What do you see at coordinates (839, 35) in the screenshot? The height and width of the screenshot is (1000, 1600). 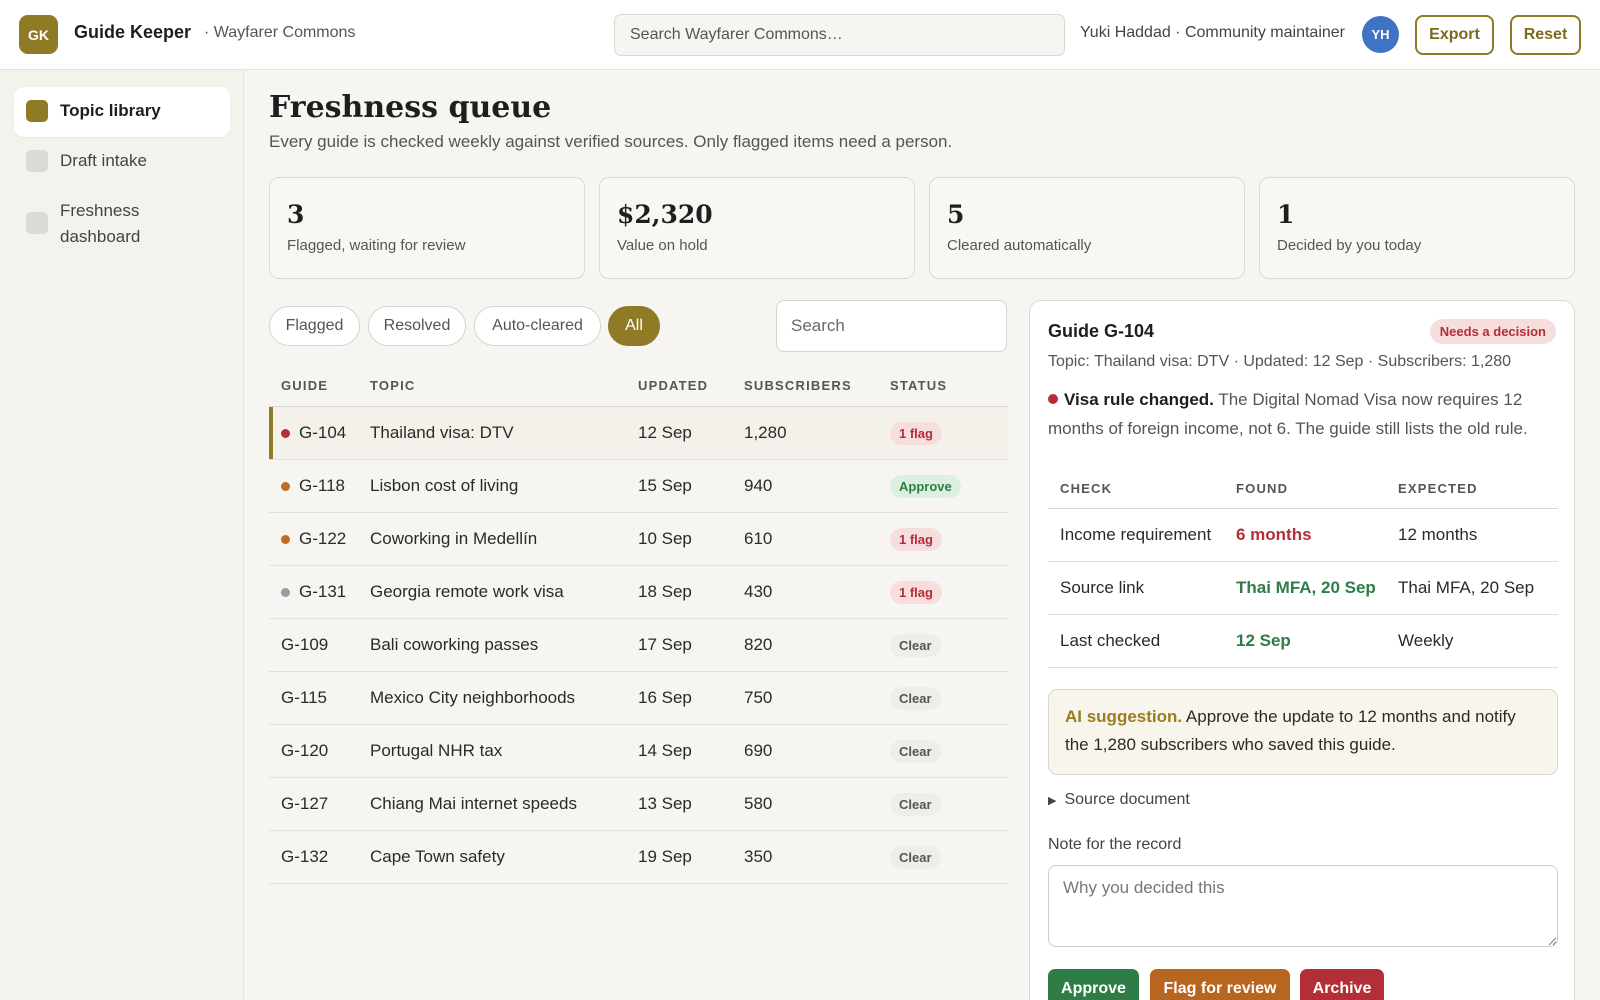 I see `global-search-input` at bounding box center [839, 35].